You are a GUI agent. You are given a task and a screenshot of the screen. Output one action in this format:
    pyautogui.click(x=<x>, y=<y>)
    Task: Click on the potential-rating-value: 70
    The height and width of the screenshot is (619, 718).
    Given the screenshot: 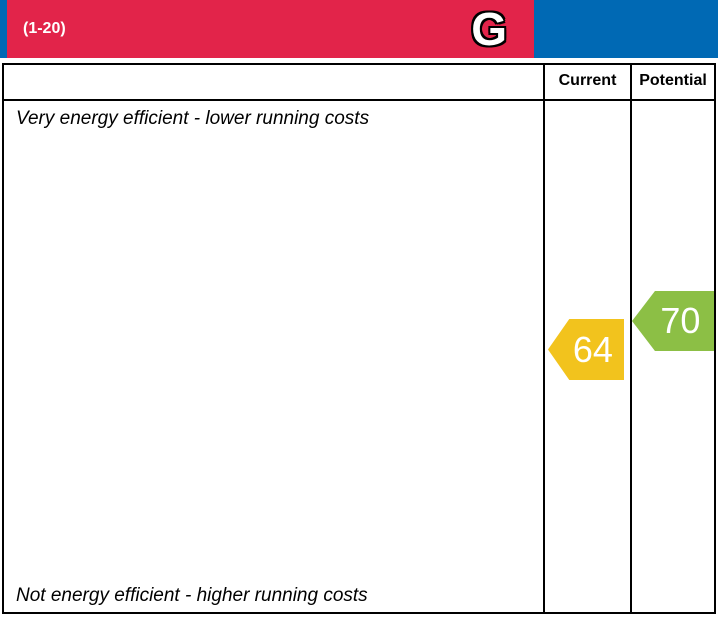 What is the action you would take?
    pyautogui.click(x=680, y=320)
    